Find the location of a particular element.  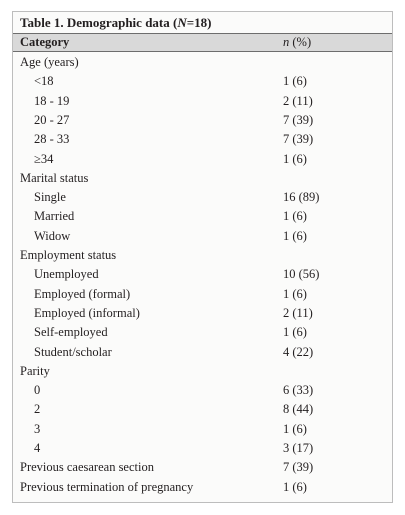

row-value: 1 (6) is located at coordinates (295, 486).